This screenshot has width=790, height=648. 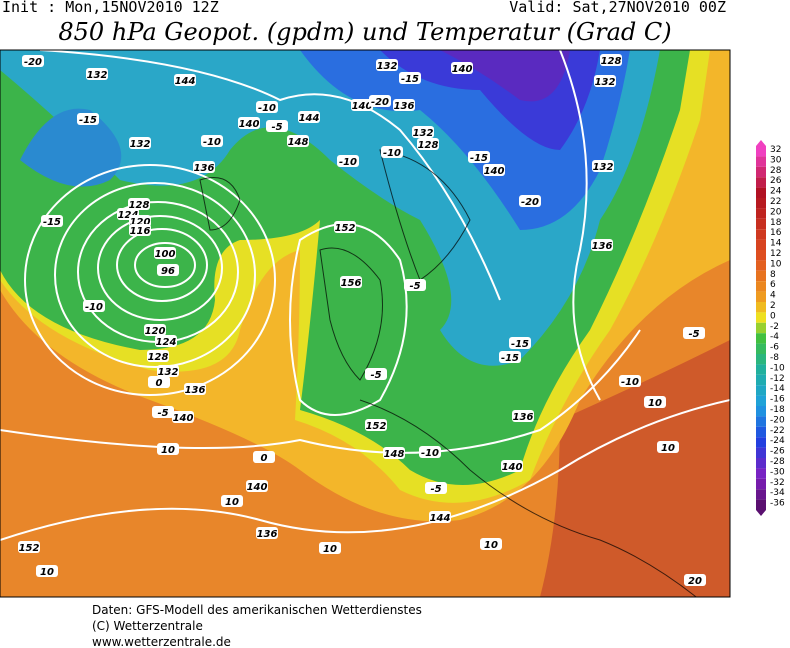 What do you see at coordinates (777, 462) in the screenshot?
I see `colorbar-label: -28` at bounding box center [777, 462].